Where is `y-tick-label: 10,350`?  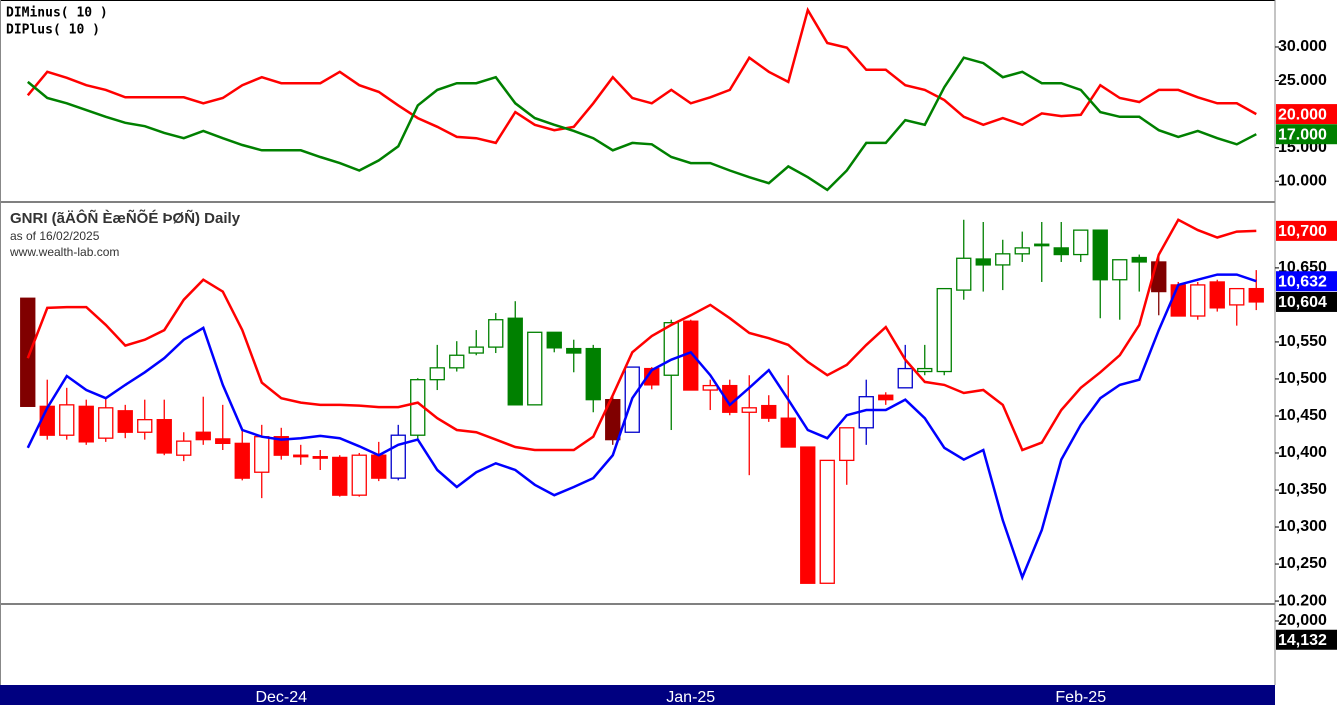
y-tick-label: 10,350 is located at coordinates (1302, 489).